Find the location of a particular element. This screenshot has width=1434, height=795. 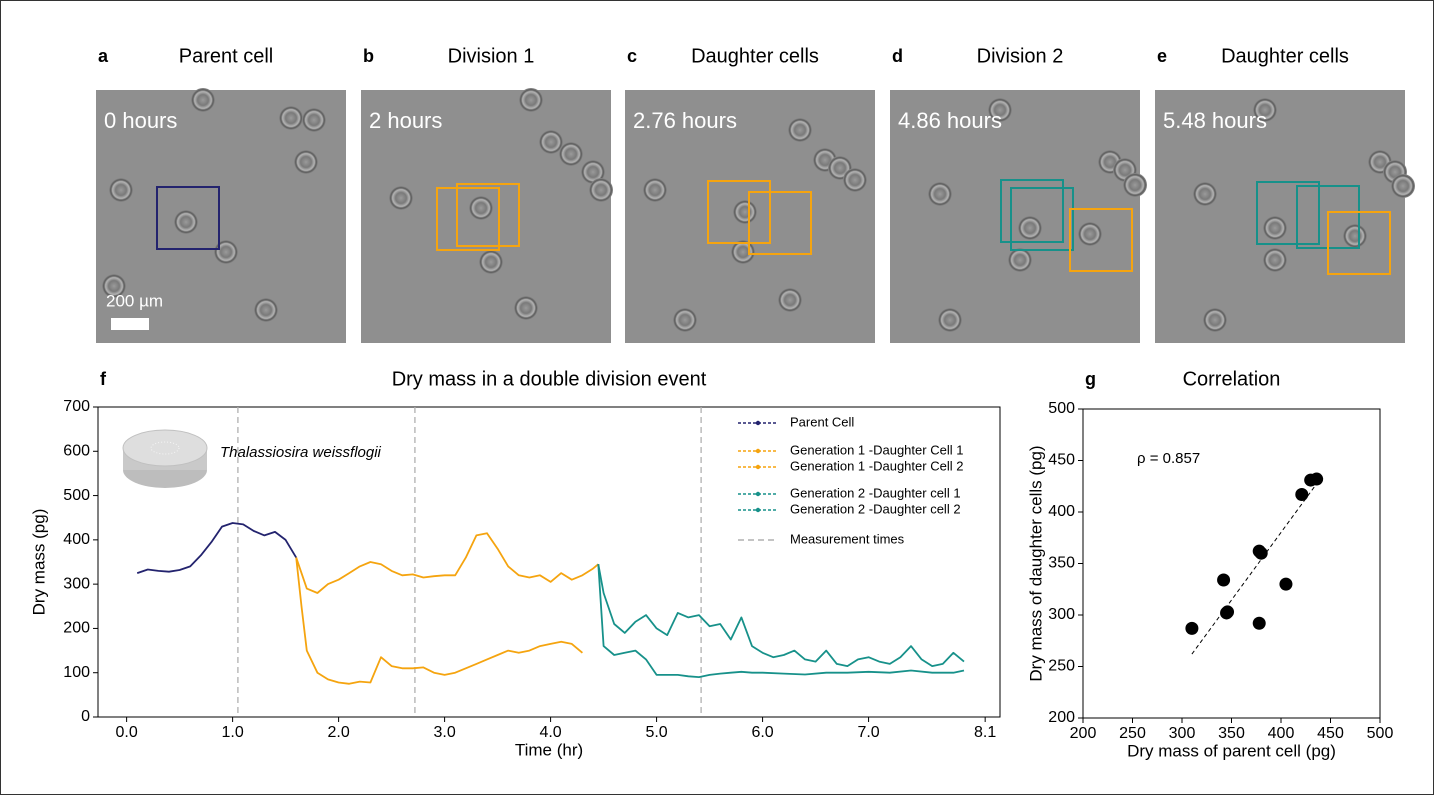

y-tick-label: 600 is located at coordinates (76, 451).